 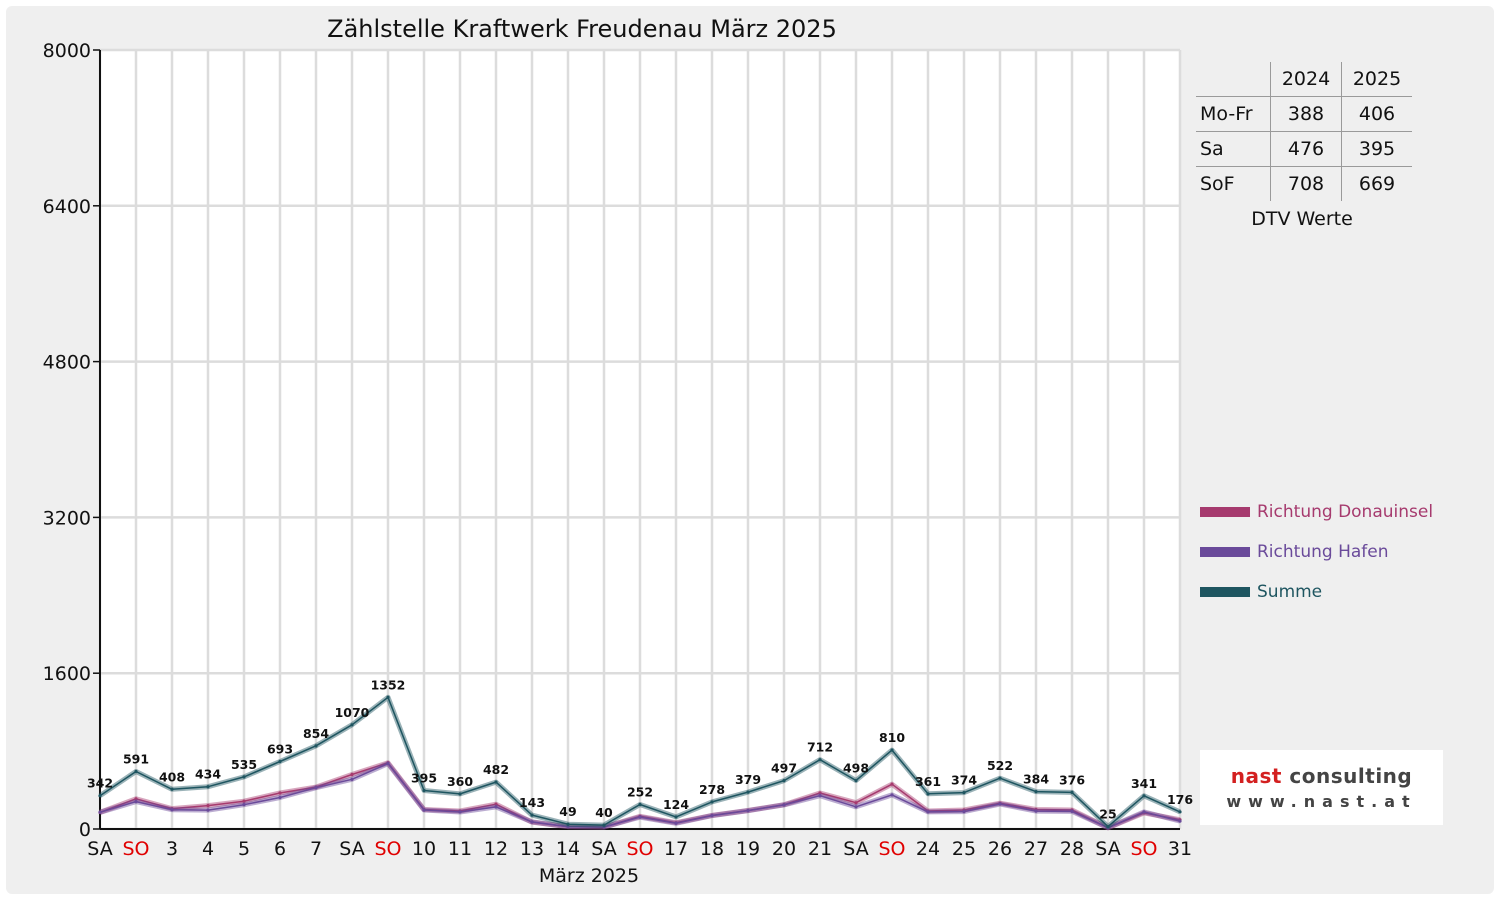 I want to click on x-tick-label: 12, so click(x=496, y=849).